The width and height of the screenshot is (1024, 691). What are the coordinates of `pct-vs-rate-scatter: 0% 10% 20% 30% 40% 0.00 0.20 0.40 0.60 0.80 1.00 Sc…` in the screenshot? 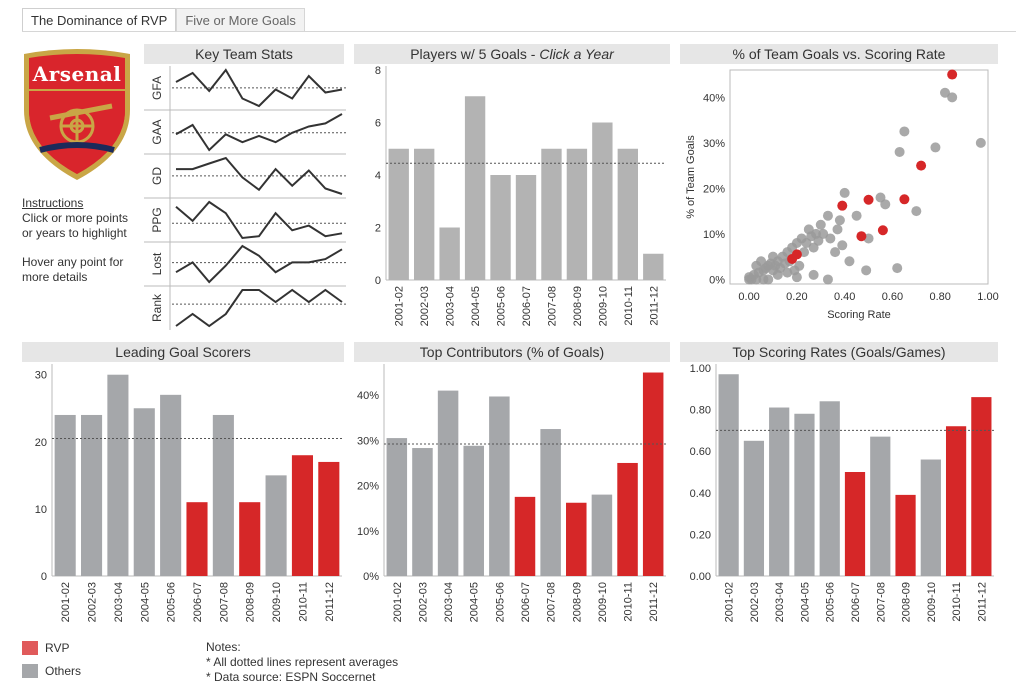 It's located at (839, 199).